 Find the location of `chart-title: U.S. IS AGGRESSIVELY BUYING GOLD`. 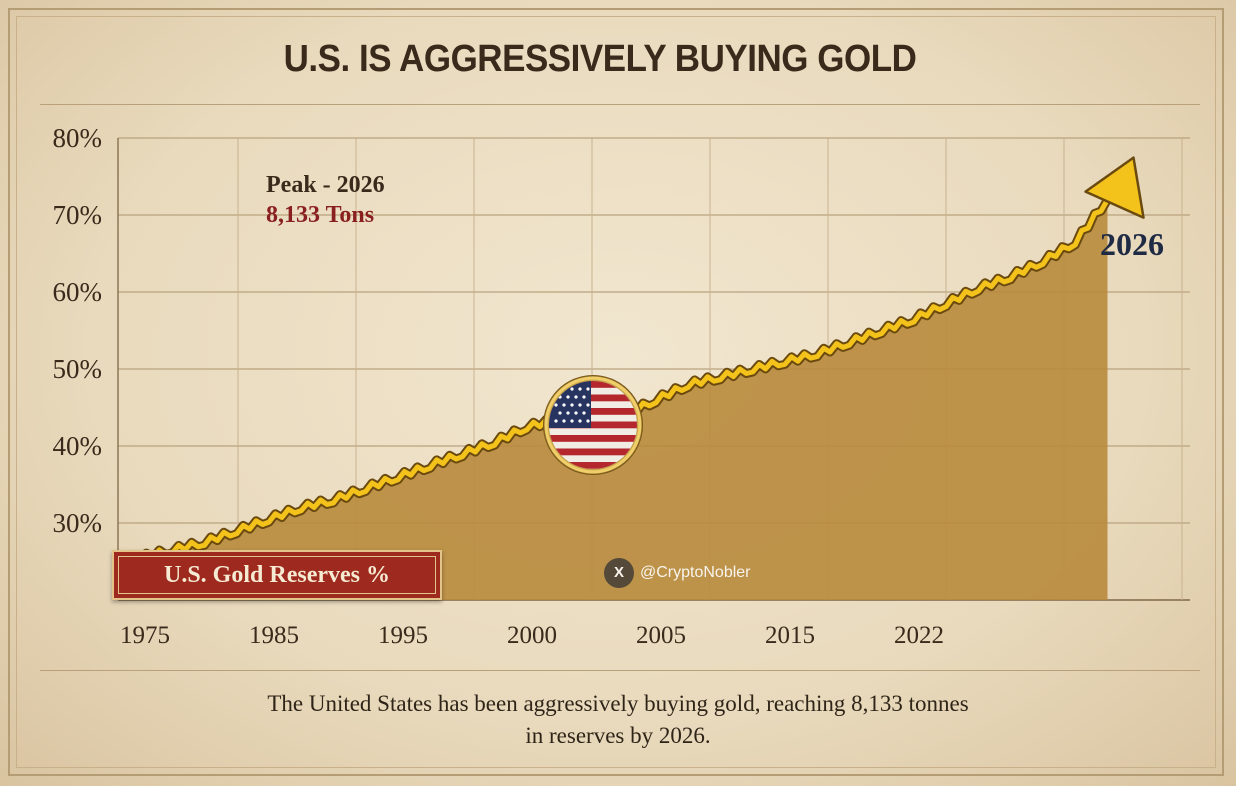

chart-title: U.S. IS AGGRESSIVELY BUYING GOLD is located at coordinates (600, 59).